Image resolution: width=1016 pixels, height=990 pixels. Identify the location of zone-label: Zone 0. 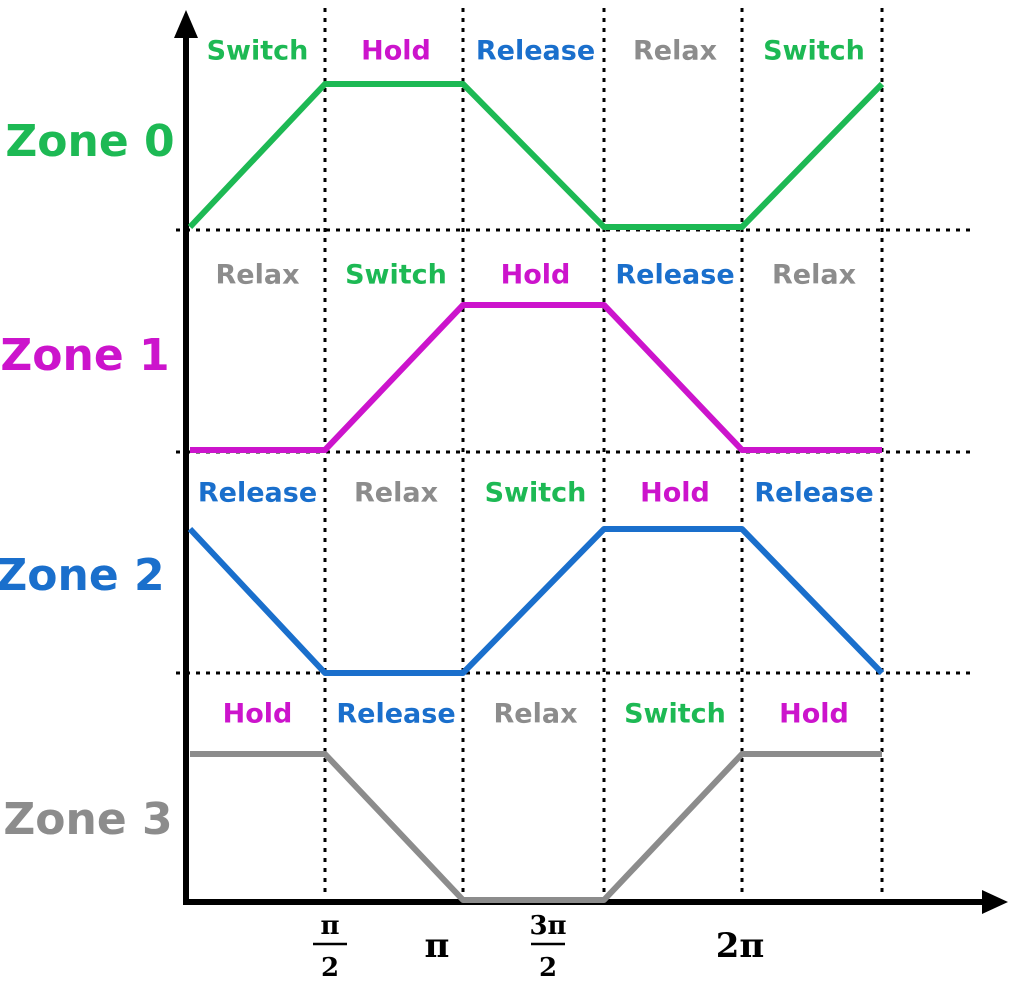
(89, 141).